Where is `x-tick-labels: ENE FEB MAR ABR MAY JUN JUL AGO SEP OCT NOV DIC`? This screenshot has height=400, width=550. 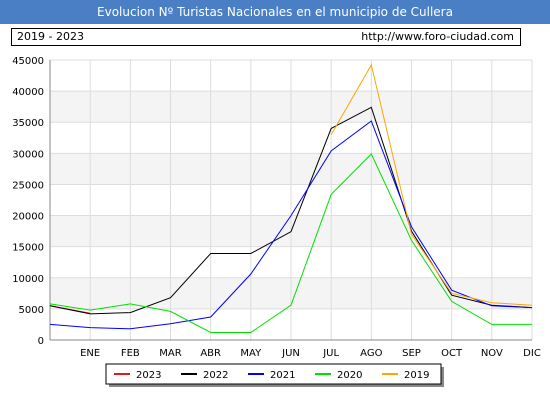 x-tick-labels: ENE FEB MAR ABR MAY JUN JUL AGO SEP OCT NOV DIC is located at coordinates (310, 353).